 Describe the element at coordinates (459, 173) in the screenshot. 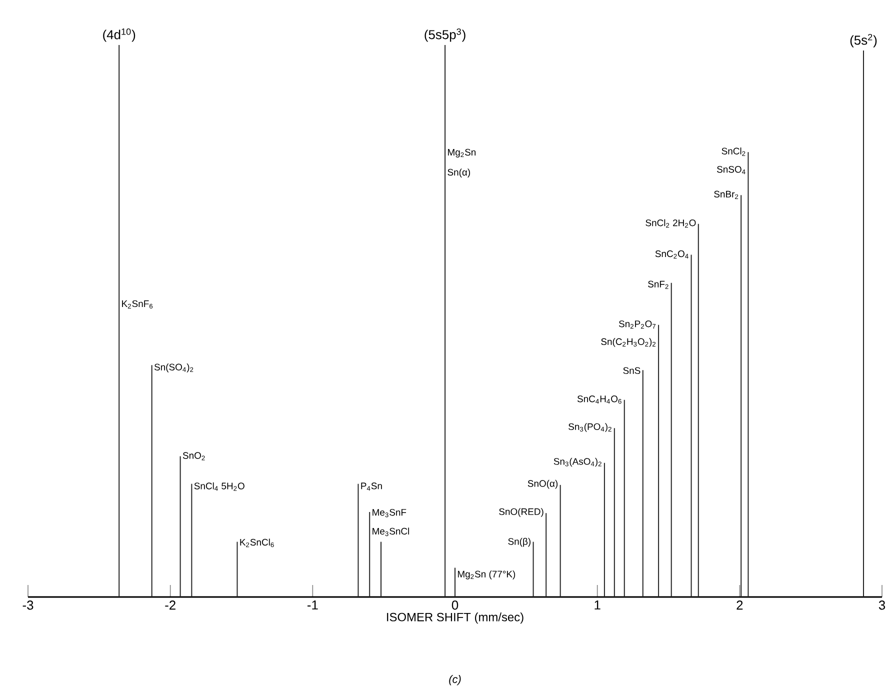

I see `annotation: Sn(α)` at that location.